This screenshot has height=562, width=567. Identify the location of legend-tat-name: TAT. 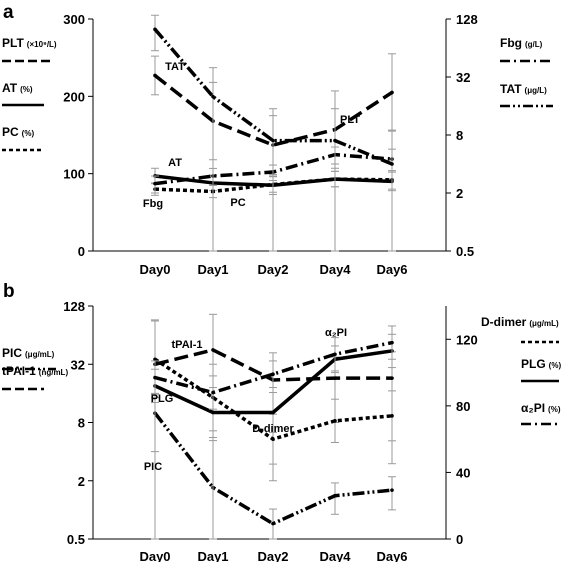
(511, 89).